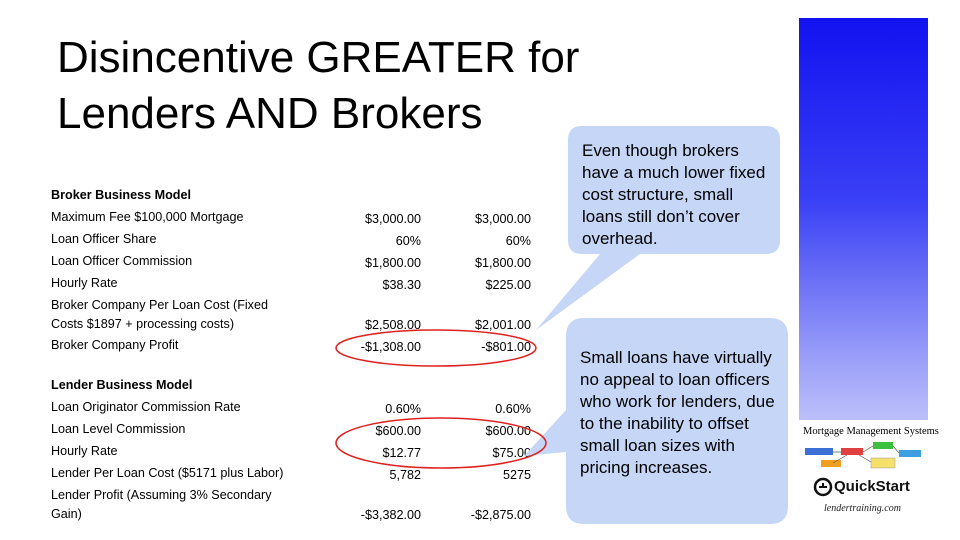  I want to click on title-line-2: Lenders AND Brokers, so click(270, 113).